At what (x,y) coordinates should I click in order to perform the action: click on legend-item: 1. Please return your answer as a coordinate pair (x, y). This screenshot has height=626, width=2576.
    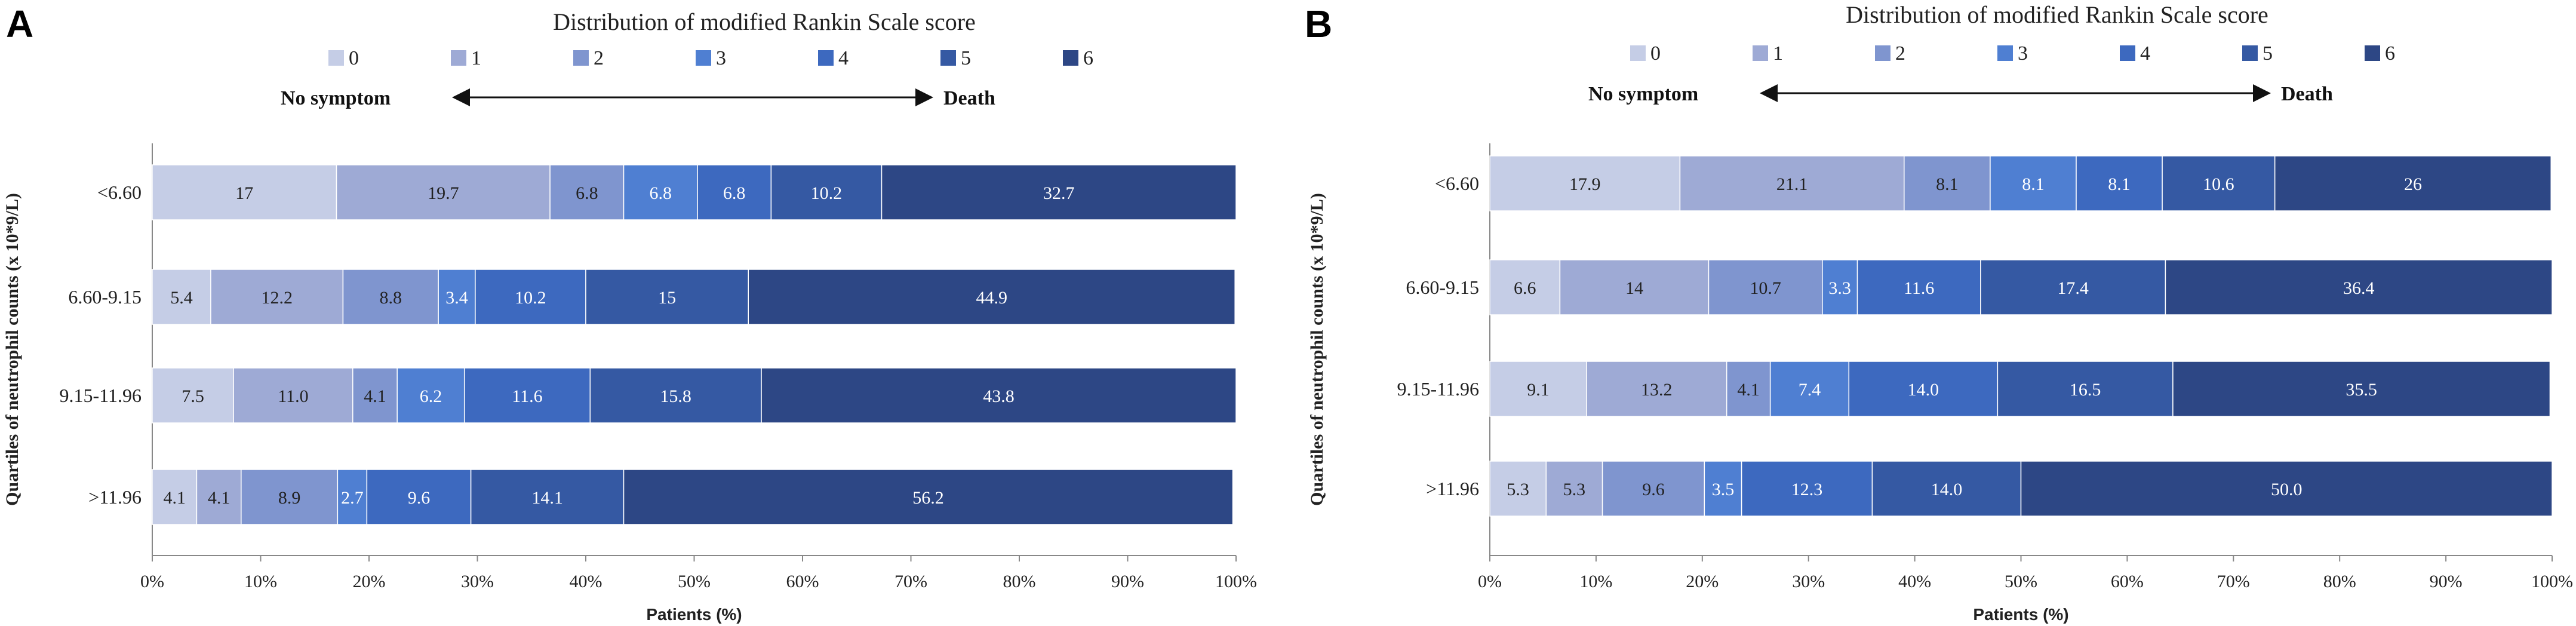
    Looking at the image, I should click on (1768, 53).